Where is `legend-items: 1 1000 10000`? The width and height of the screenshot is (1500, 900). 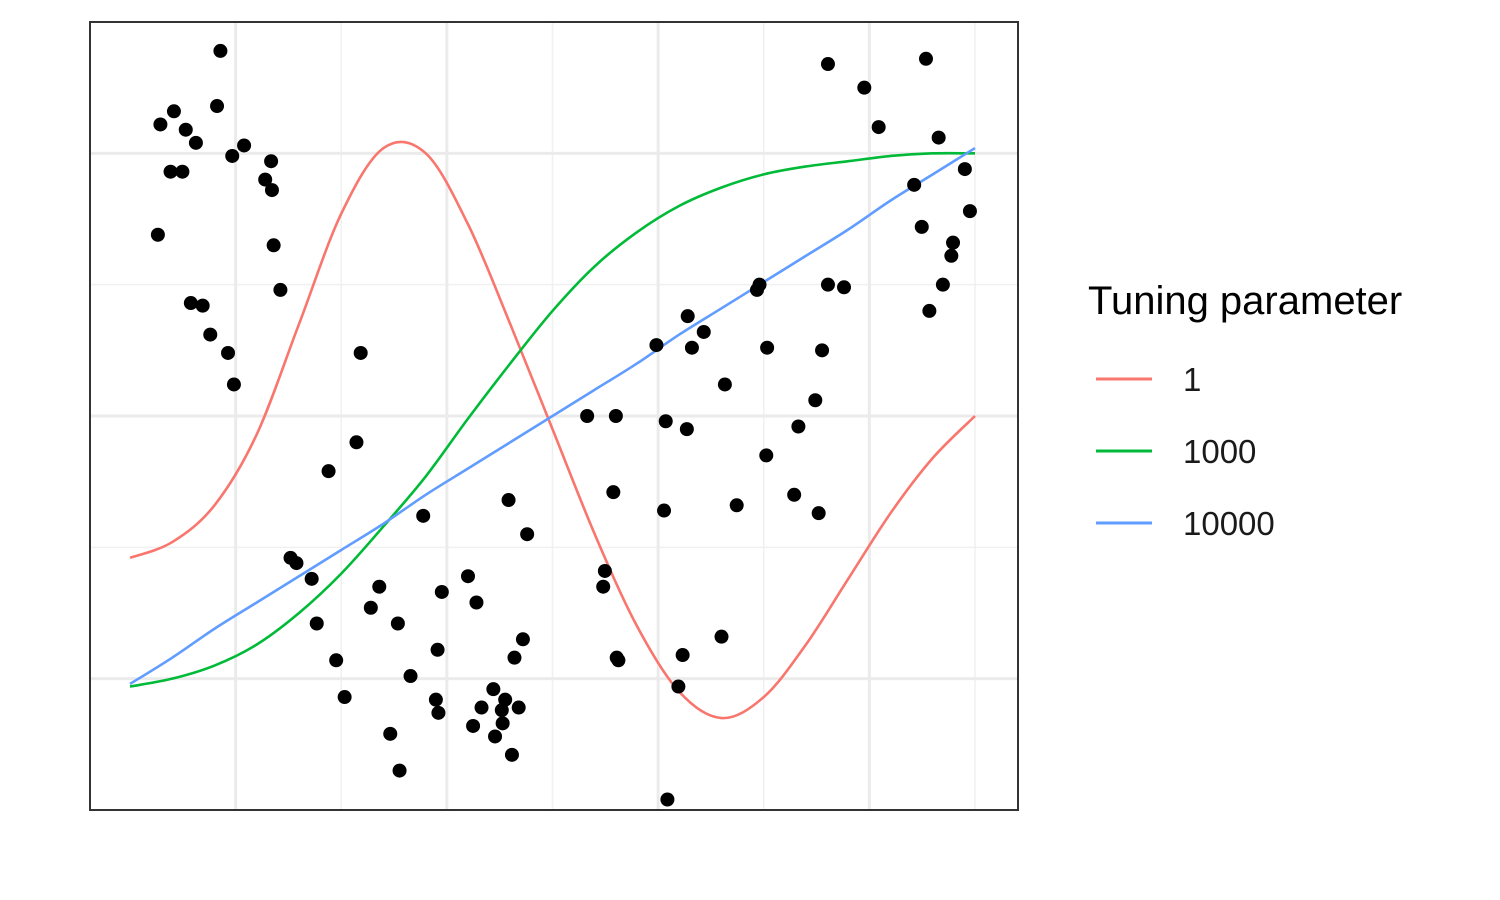 legend-items: 1 1000 10000 is located at coordinates (1185, 451).